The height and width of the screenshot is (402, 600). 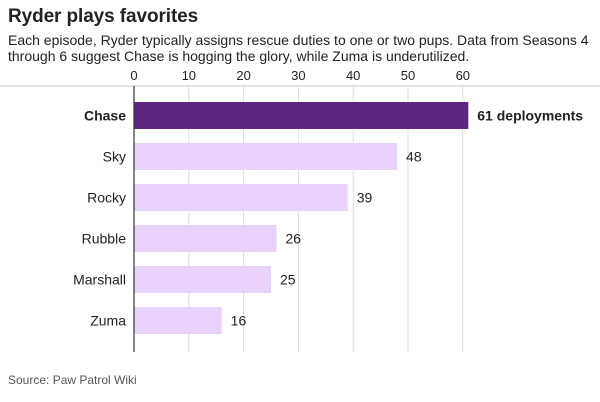 I want to click on bar-rocky, so click(x=241, y=197).